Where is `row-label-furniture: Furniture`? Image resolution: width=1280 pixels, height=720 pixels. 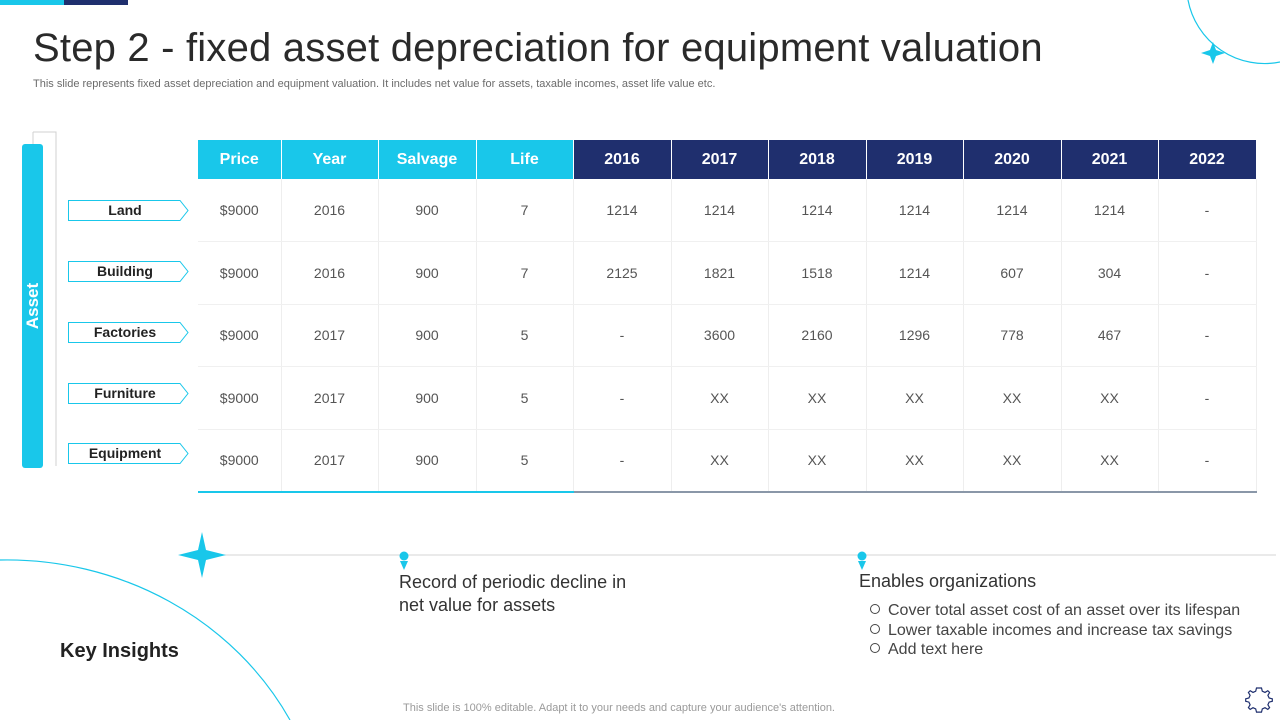
row-label-furniture: Furniture is located at coordinates (128, 393).